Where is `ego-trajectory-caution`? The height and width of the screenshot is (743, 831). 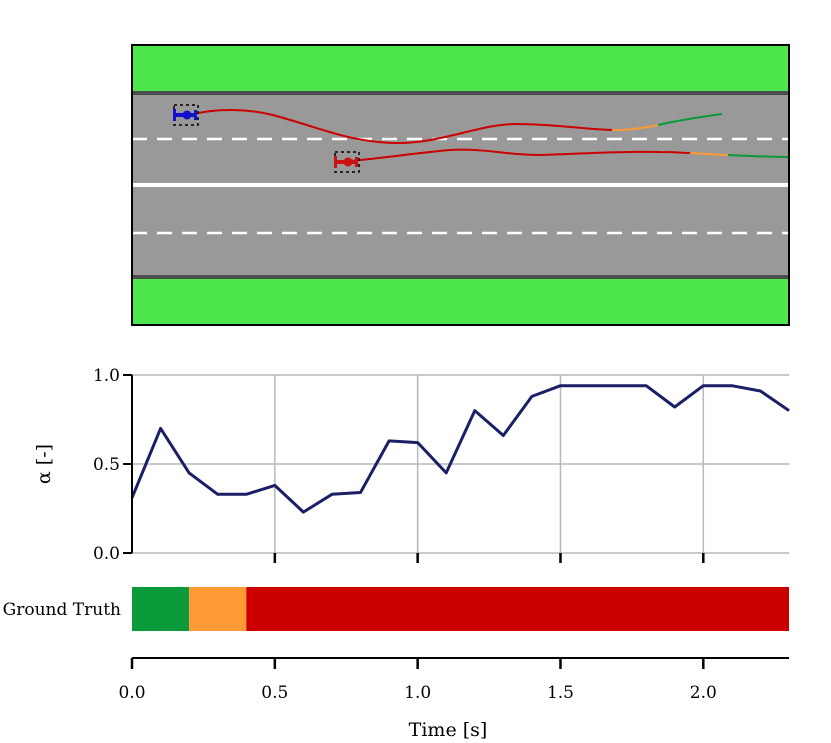
ego-trajectory-caution is located at coordinates (635, 127).